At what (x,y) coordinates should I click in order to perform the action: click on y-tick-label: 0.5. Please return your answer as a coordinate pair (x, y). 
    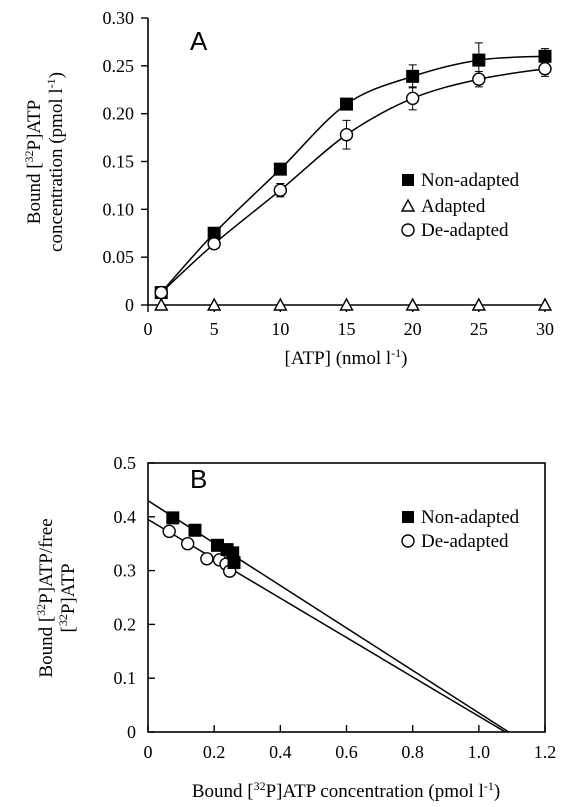
    Looking at the image, I should click on (125, 463).